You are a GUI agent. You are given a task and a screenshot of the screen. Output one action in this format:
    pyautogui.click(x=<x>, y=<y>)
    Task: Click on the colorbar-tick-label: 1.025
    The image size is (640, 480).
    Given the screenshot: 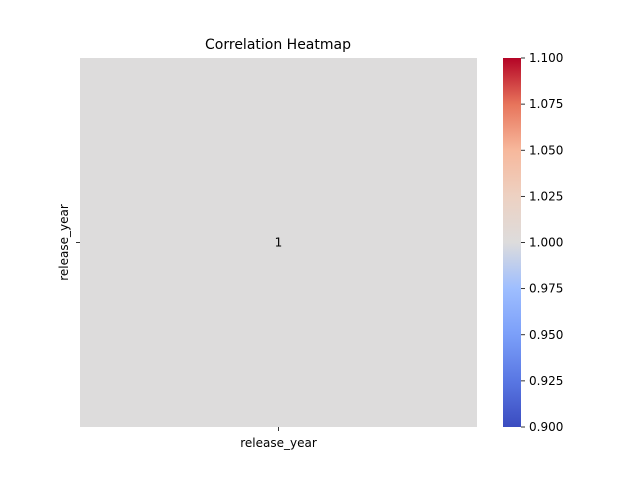 What is the action you would take?
    pyautogui.click(x=546, y=196)
    